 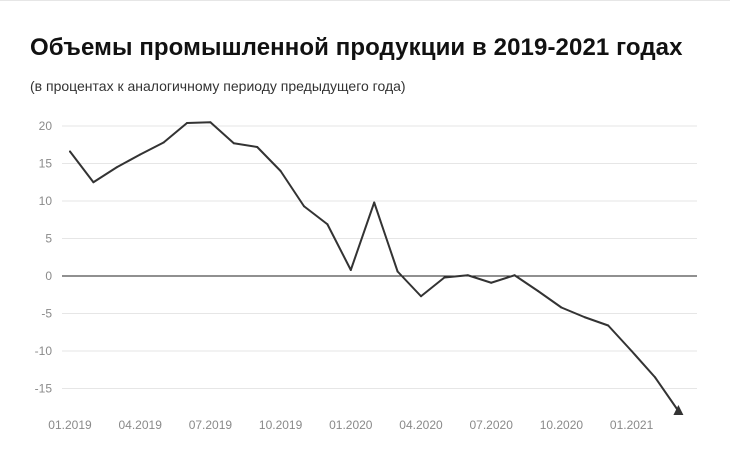 What do you see at coordinates (46, 126) in the screenshot?
I see `y-tick-label: 20` at bounding box center [46, 126].